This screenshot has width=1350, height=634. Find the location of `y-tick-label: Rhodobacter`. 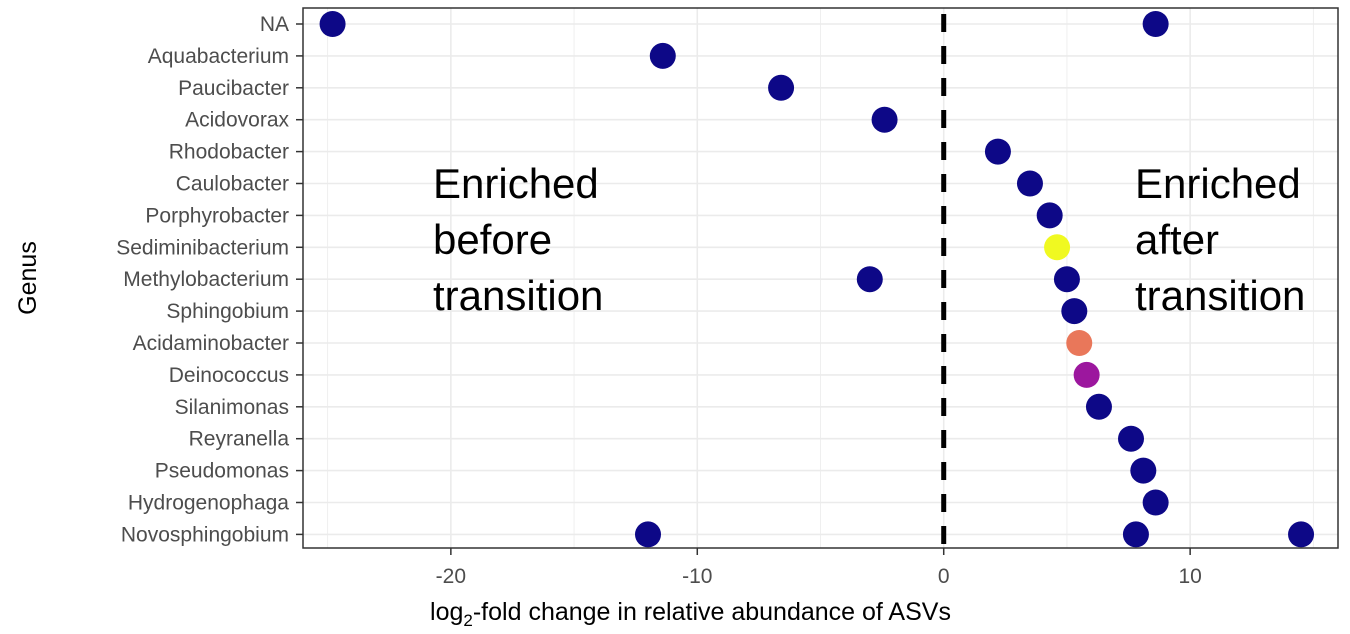

y-tick-label: Rhodobacter is located at coordinates (229, 152).